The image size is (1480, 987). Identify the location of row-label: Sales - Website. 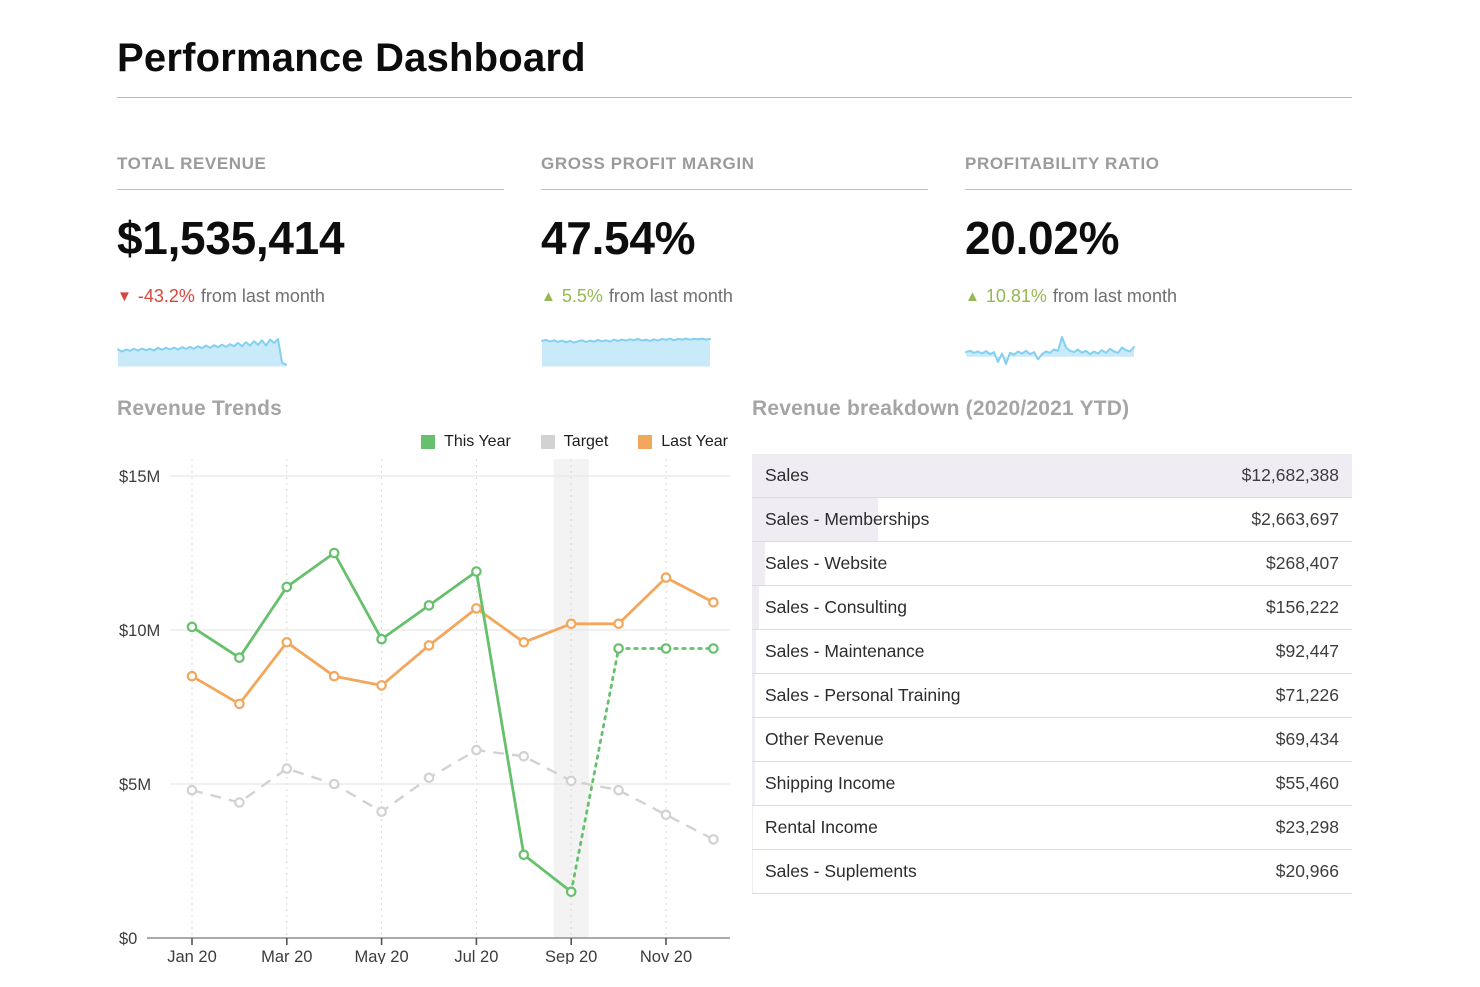
(826, 562).